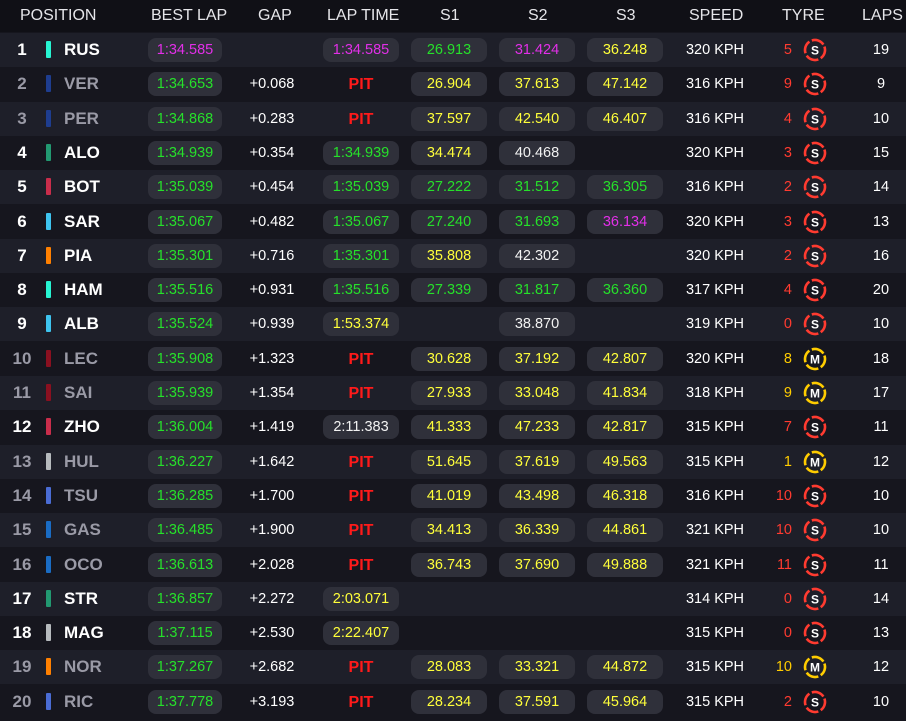 This screenshot has height=721, width=906. I want to click on driver-code: BOT, so click(82, 187).